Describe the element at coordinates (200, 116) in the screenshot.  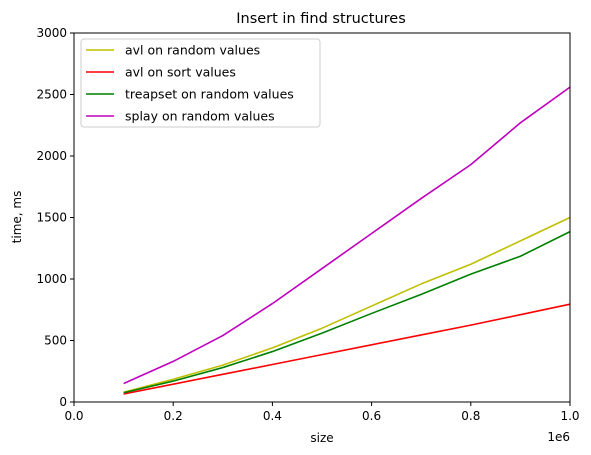
I see `legend-label-3: splay on random values` at that location.